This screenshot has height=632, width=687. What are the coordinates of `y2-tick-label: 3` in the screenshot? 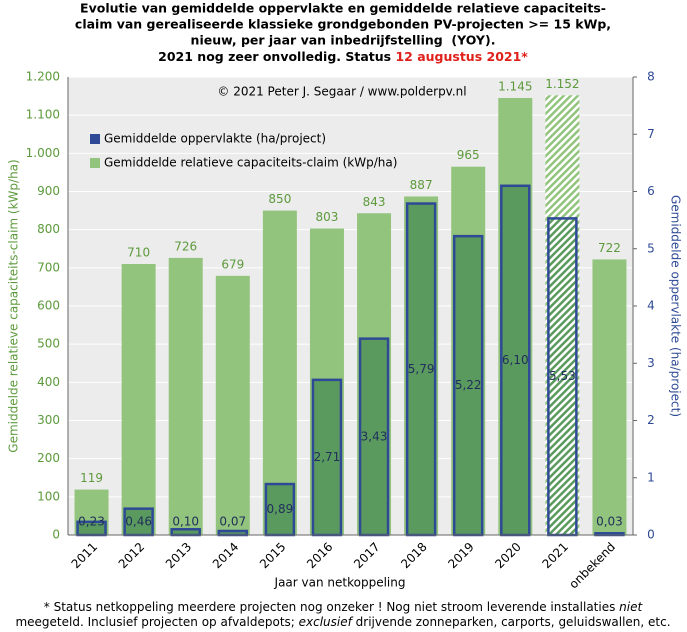 It's located at (651, 363).